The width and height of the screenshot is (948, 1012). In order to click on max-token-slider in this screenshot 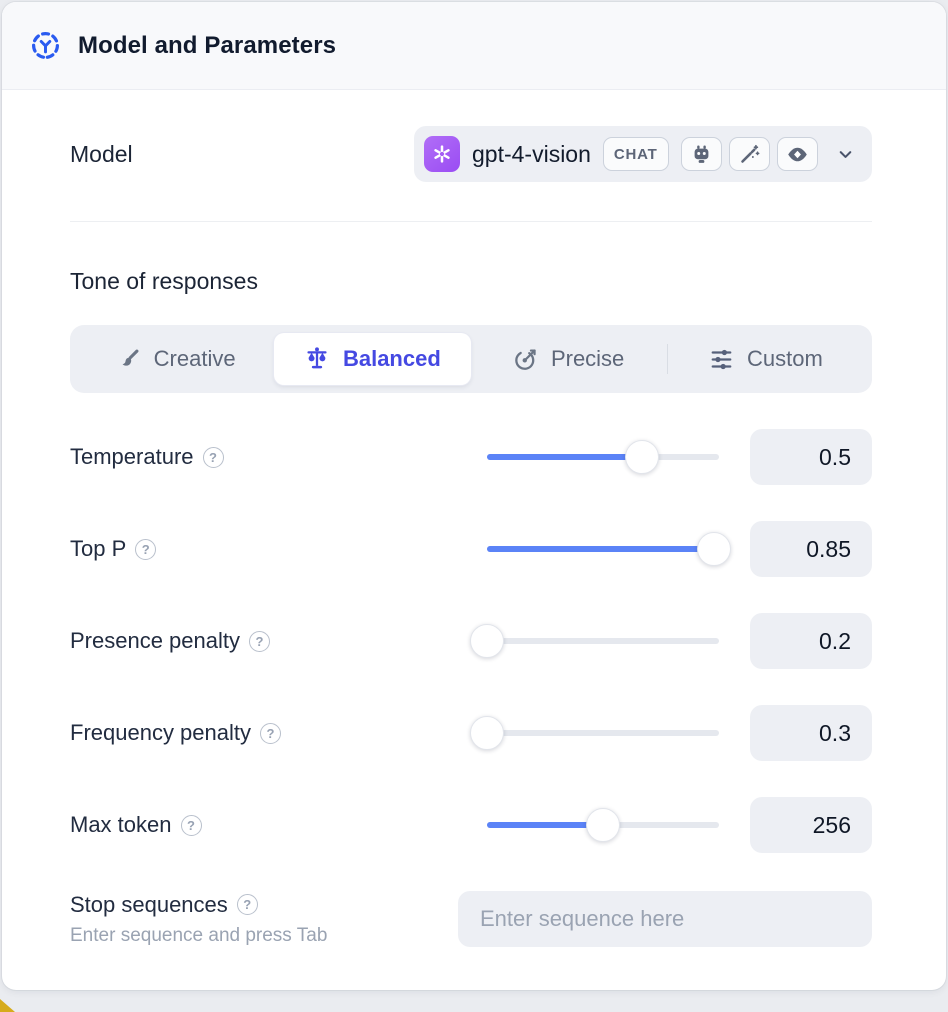, I will do `click(603, 825)`.